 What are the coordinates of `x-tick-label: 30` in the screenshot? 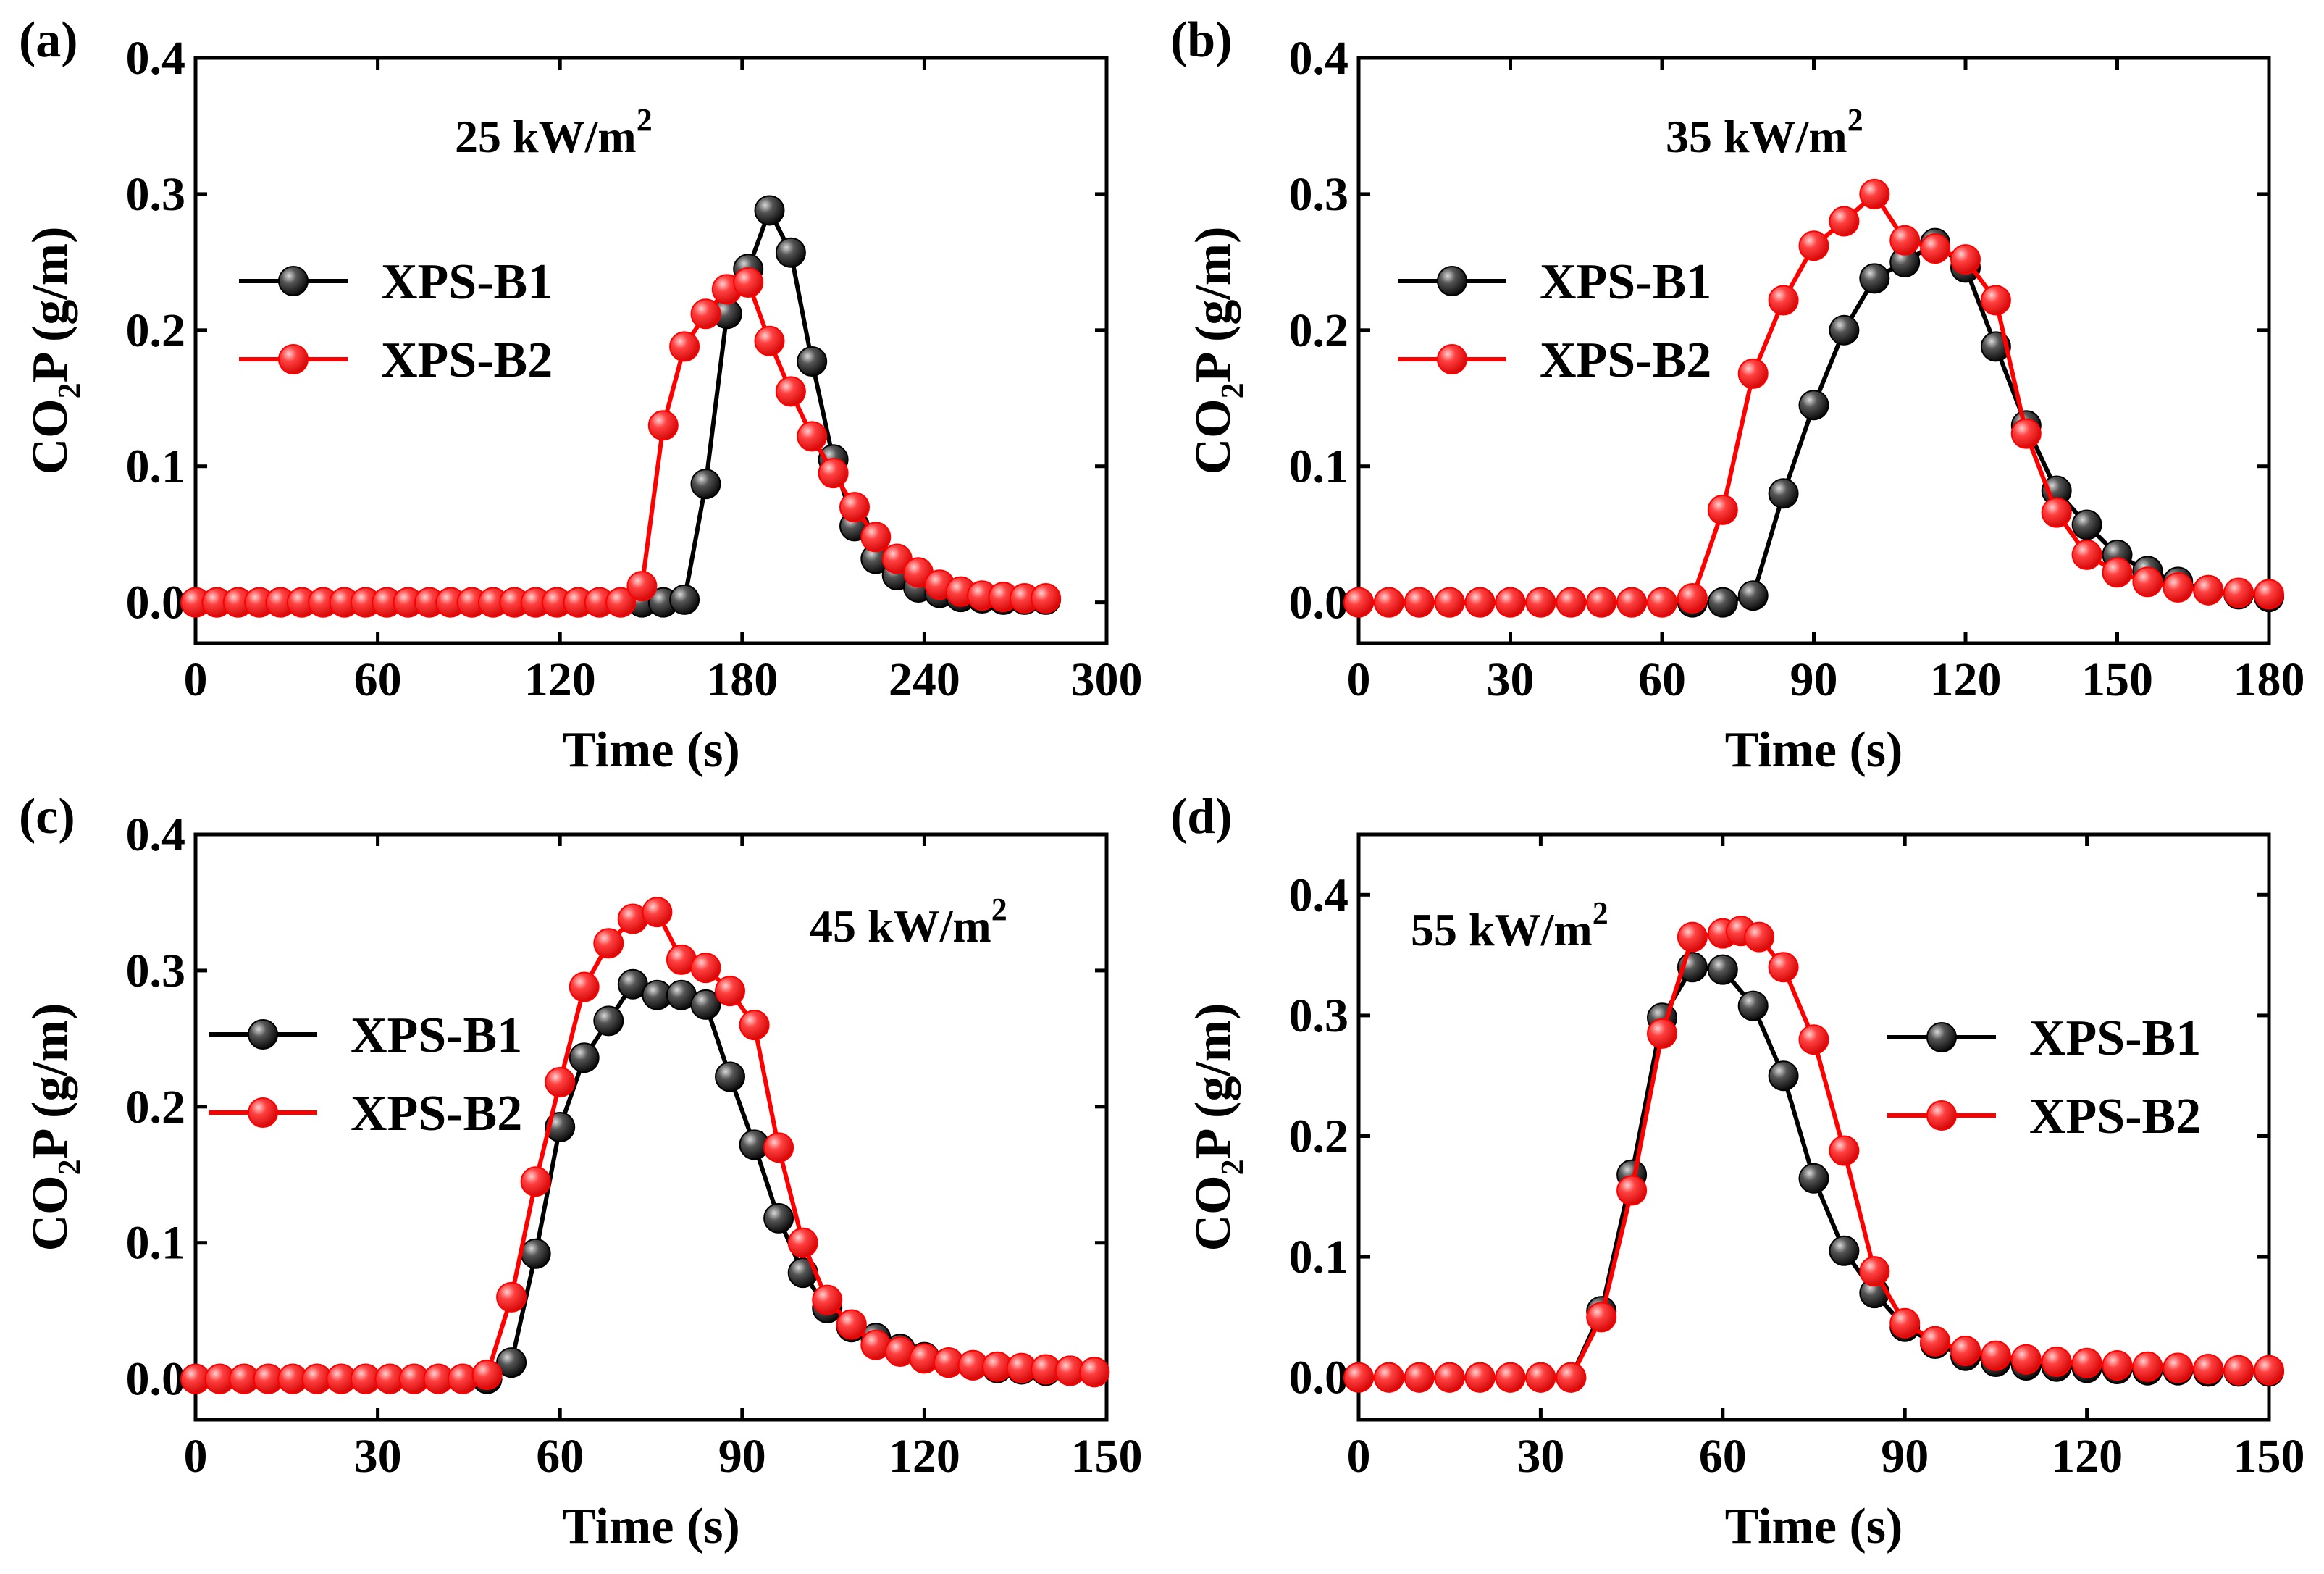 It's located at (378, 1456).